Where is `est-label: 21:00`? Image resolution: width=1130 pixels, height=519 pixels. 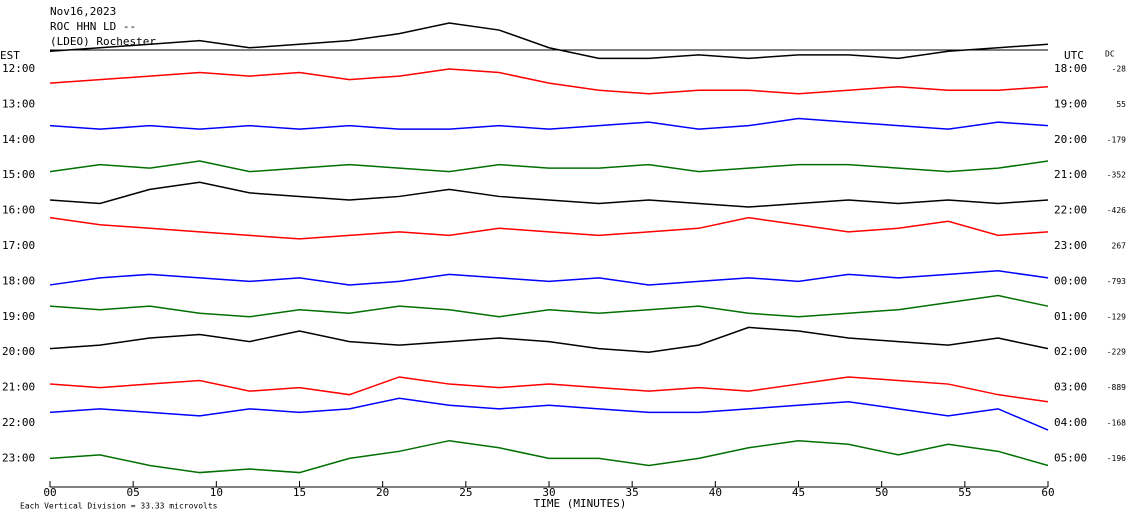 est-label: 21:00 is located at coordinates (18, 387).